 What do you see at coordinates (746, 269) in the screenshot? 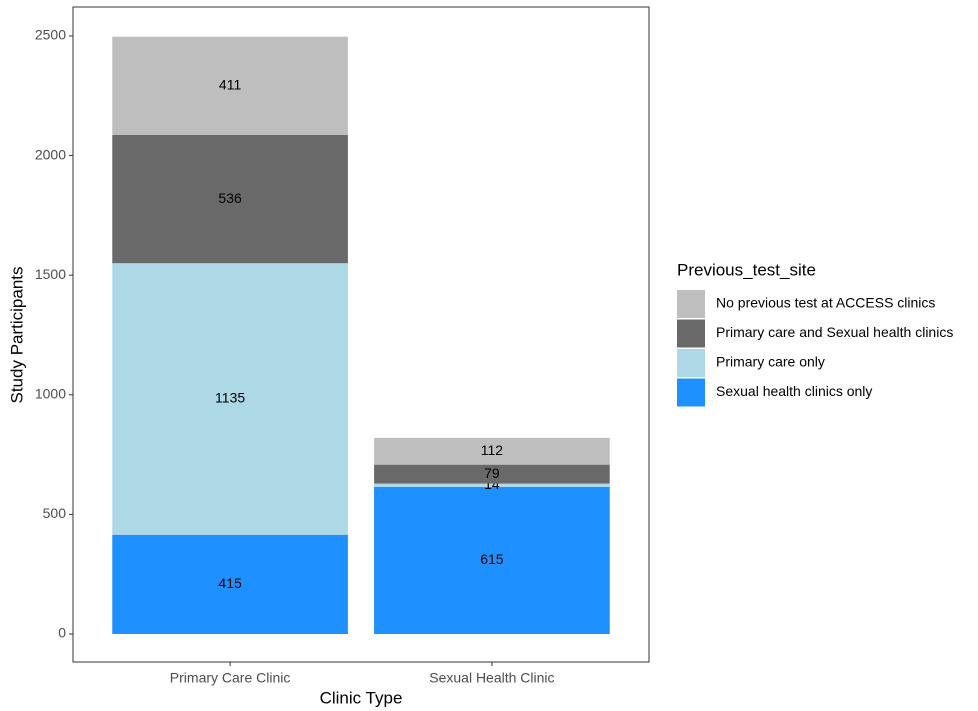
I see `legend-title: Previous_test_site` at bounding box center [746, 269].